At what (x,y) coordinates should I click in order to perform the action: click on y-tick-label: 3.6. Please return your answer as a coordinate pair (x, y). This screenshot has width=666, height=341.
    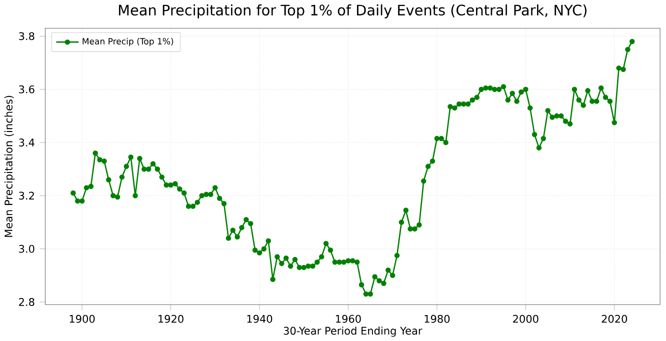
    Looking at the image, I should click on (26, 89).